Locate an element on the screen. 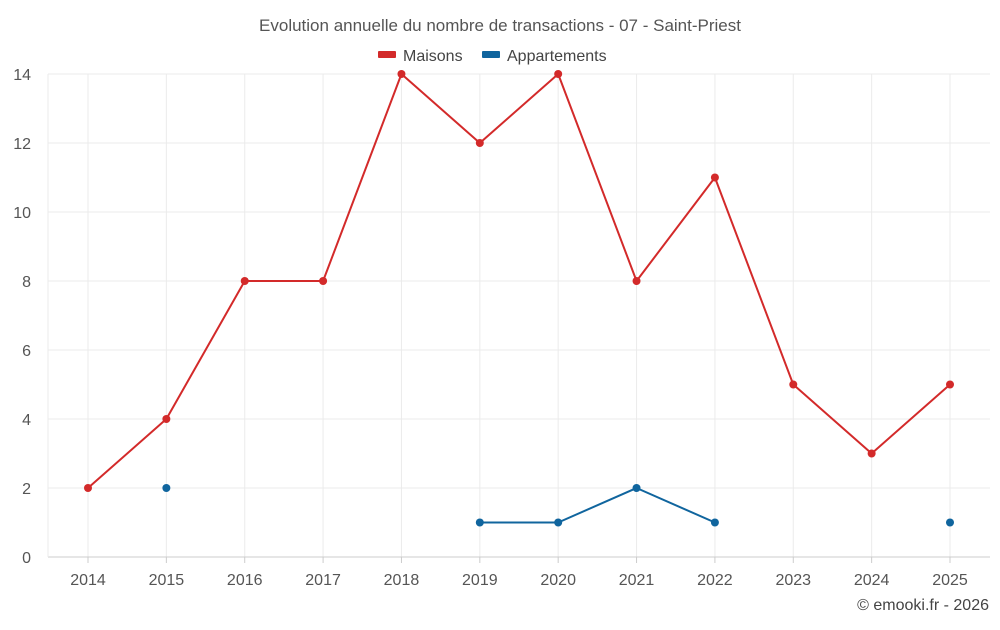 This screenshot has width=1000, height=630. data-point-maisons-2015 is located at coordinates (166, 419).